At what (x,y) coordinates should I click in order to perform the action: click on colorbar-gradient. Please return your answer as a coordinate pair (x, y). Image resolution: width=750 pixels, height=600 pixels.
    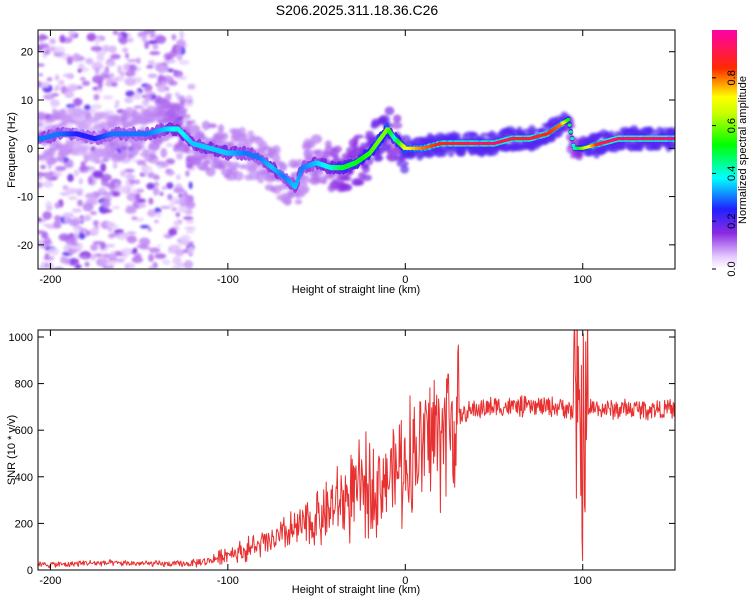
    Looking at the image, I should click on (724, 149).